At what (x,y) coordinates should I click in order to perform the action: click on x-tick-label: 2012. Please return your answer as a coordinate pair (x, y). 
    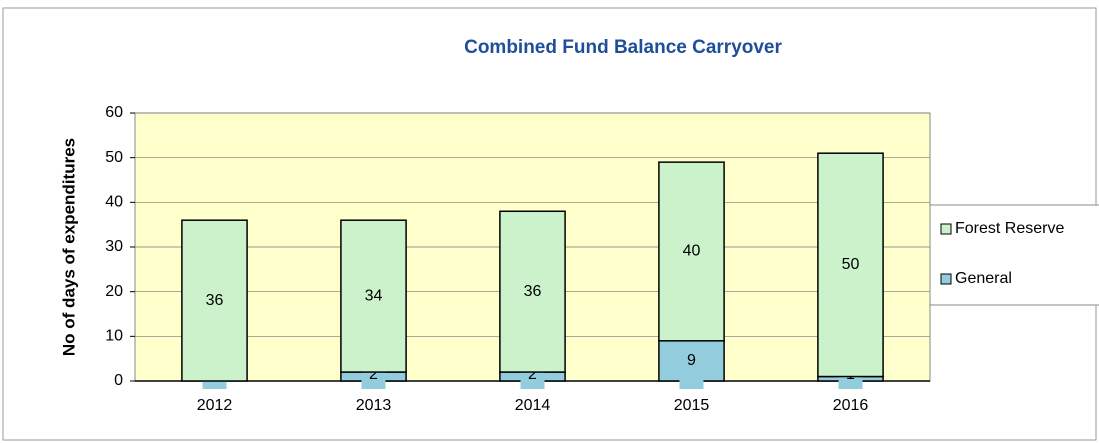
    Looking at the image, I should click on (215, 405).